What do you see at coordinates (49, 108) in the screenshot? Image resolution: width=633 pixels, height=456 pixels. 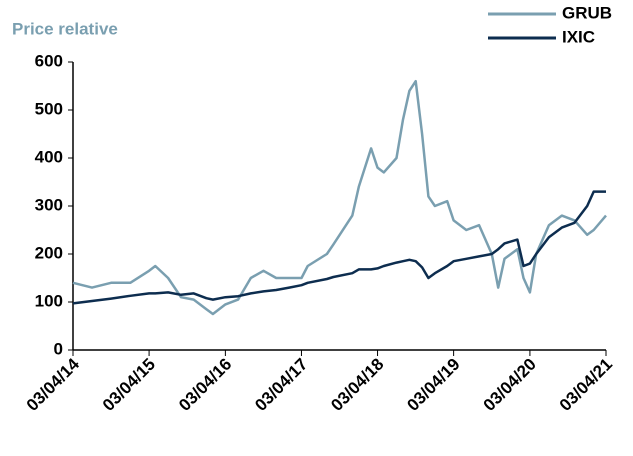 I see `y-tick-label: 500` at bounding box center [49, 108].